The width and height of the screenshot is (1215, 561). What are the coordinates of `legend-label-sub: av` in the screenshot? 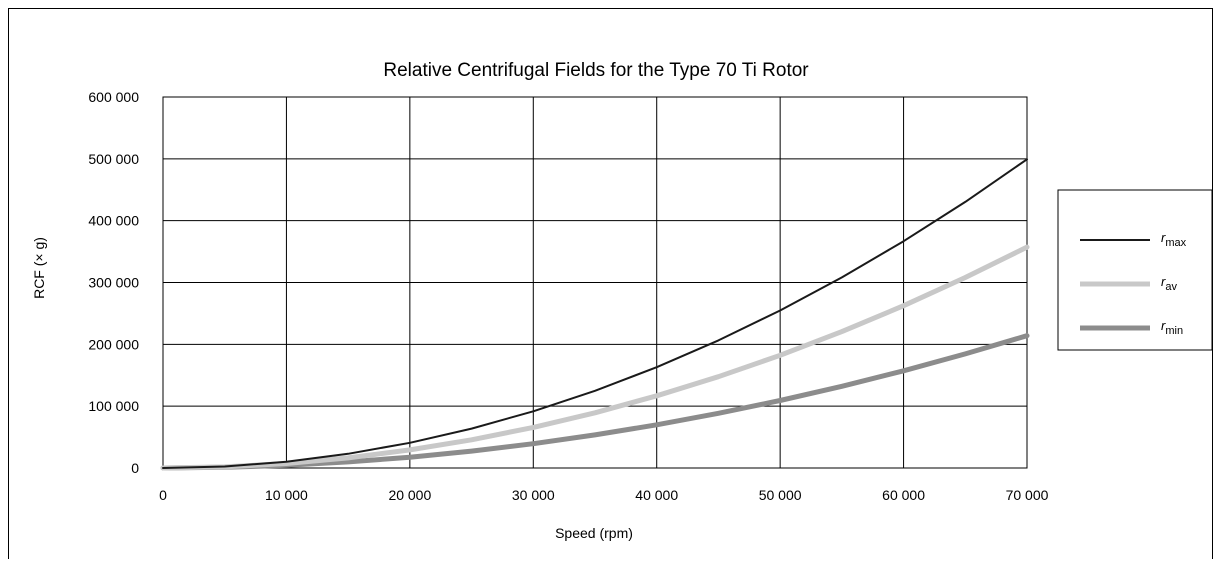 It's located at (1171, 287).